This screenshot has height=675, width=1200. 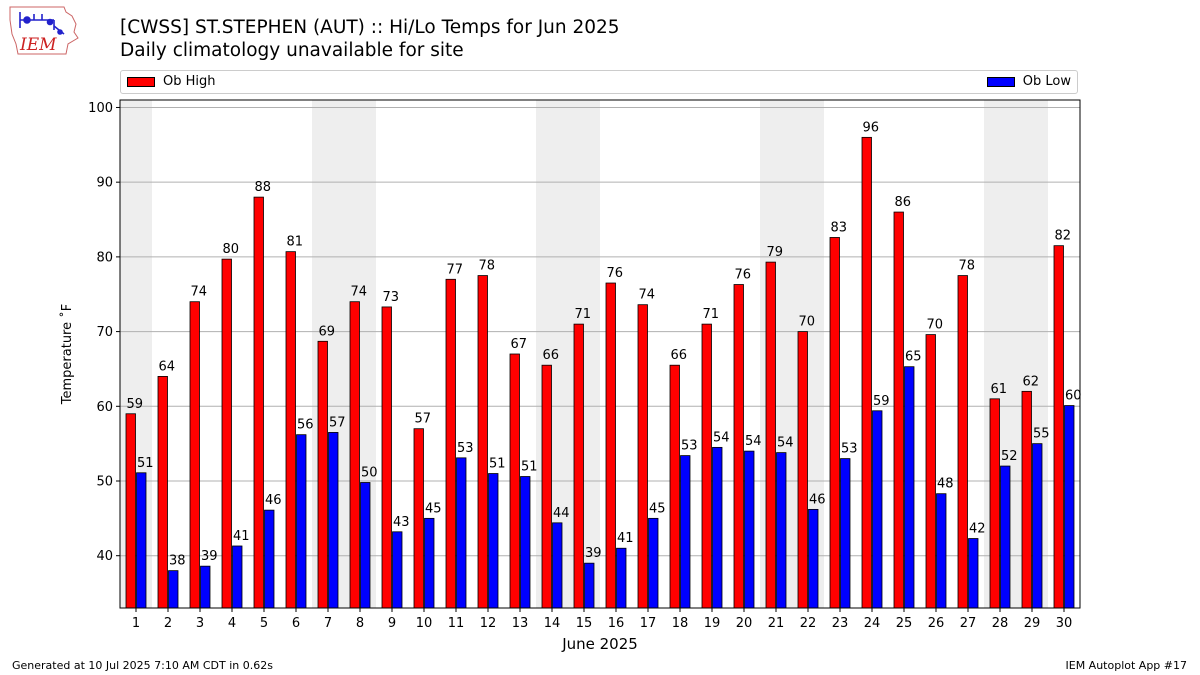 What do you see at coordinates (136, 623) in the screenshot?
I see `x-tick-label-1: 1` at bounding box center [136, 623].